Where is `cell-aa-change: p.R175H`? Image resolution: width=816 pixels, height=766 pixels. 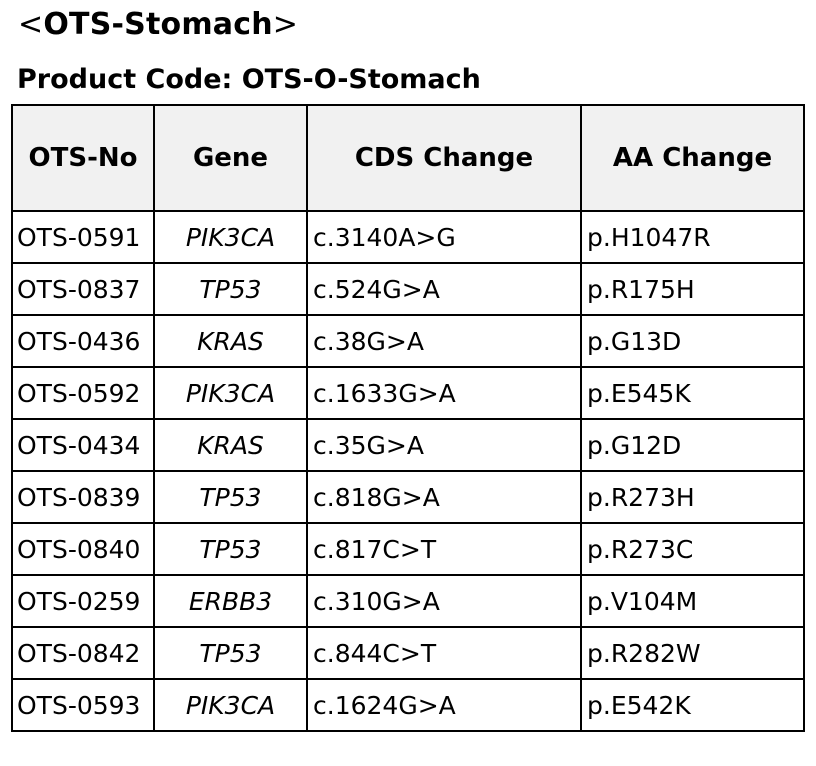
cell-aa-change: p.R175H is located at coordinates (692, 289).